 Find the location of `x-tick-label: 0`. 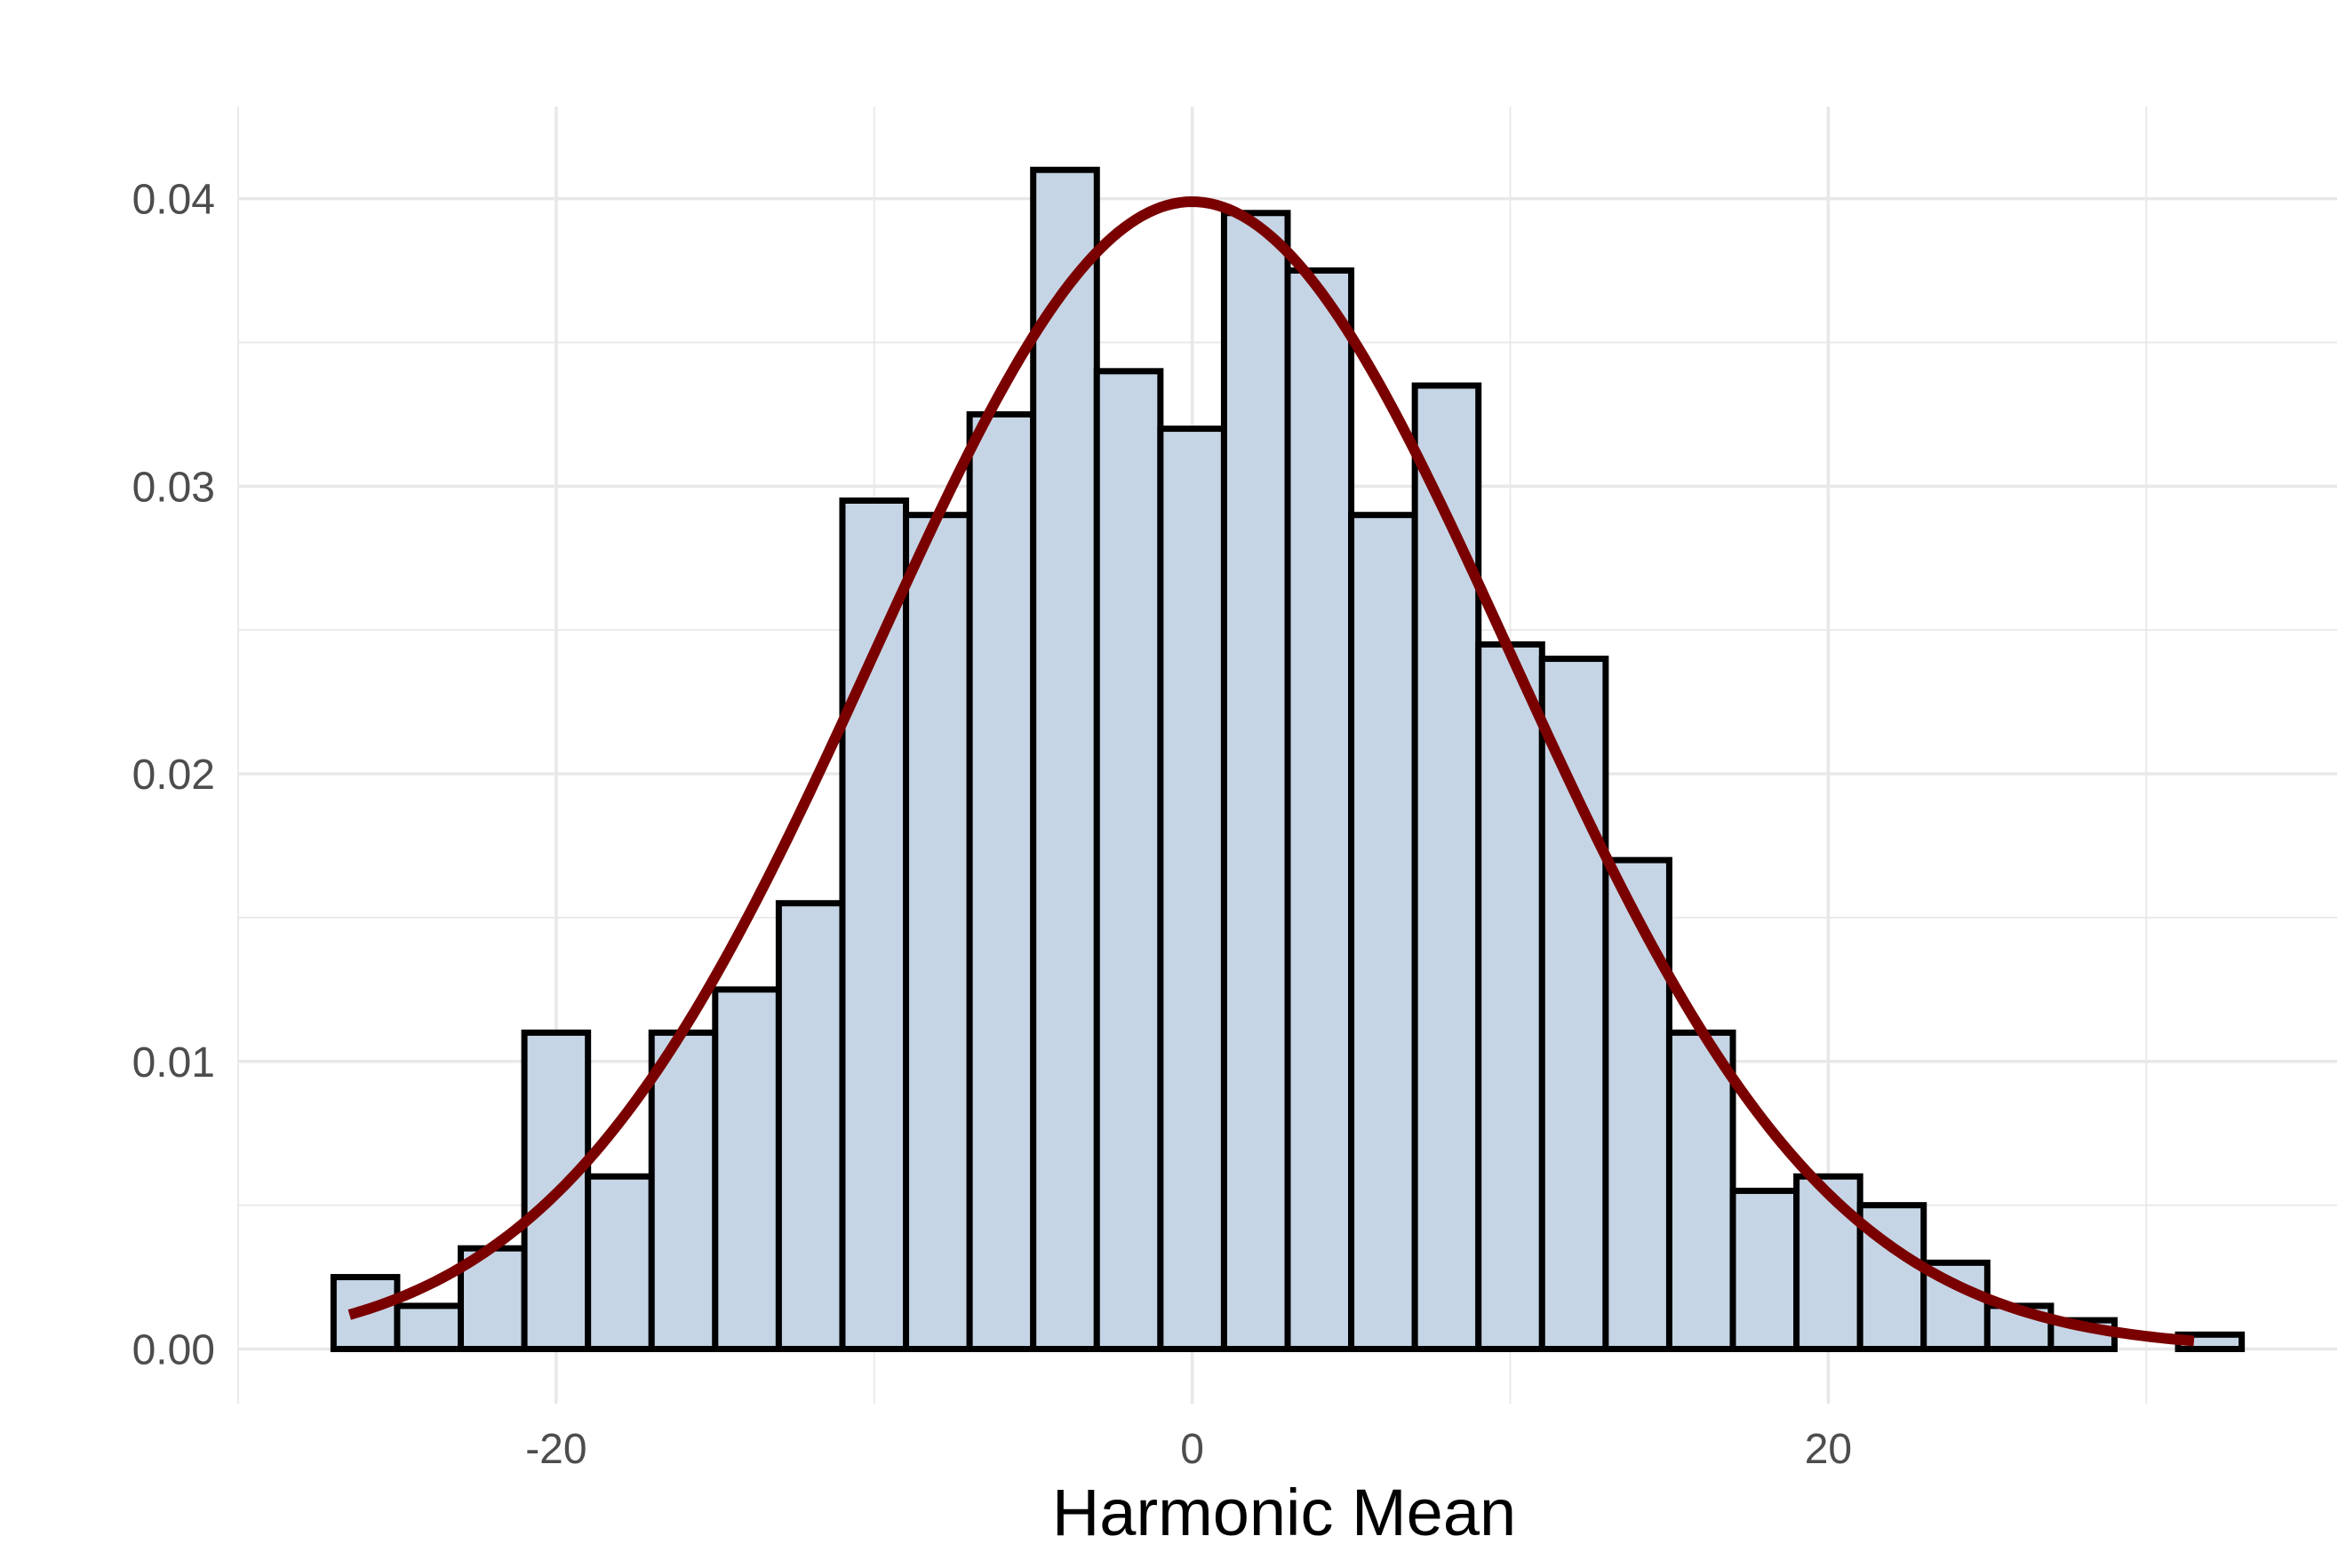

x-tick-label: 0 is located at coordinates (1192, 1449).